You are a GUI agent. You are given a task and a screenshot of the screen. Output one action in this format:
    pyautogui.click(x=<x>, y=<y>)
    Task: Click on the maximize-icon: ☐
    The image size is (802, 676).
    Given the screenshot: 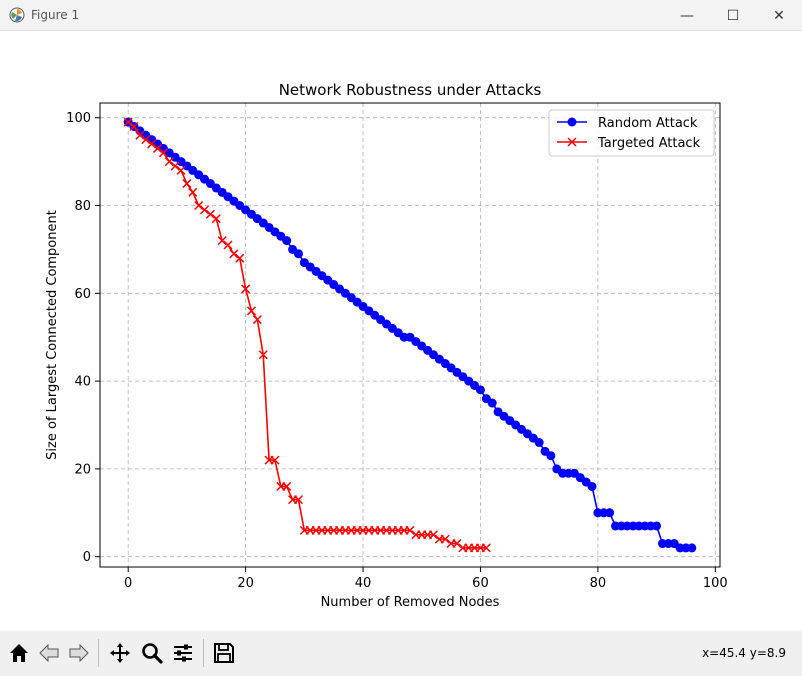 What is the action you would take?
    pyautogui.click(x=733, y=15)
    